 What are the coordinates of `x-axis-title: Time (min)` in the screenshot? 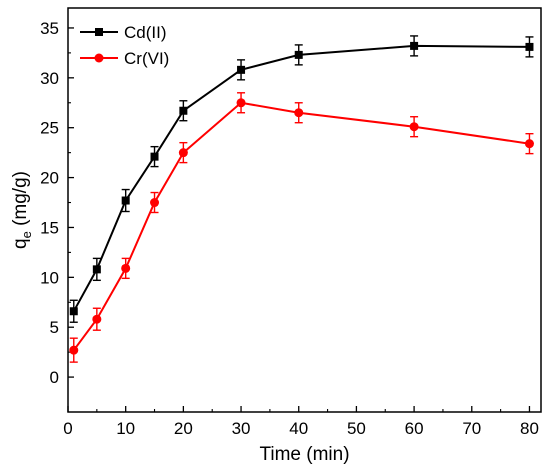 It's located at (304, 454).